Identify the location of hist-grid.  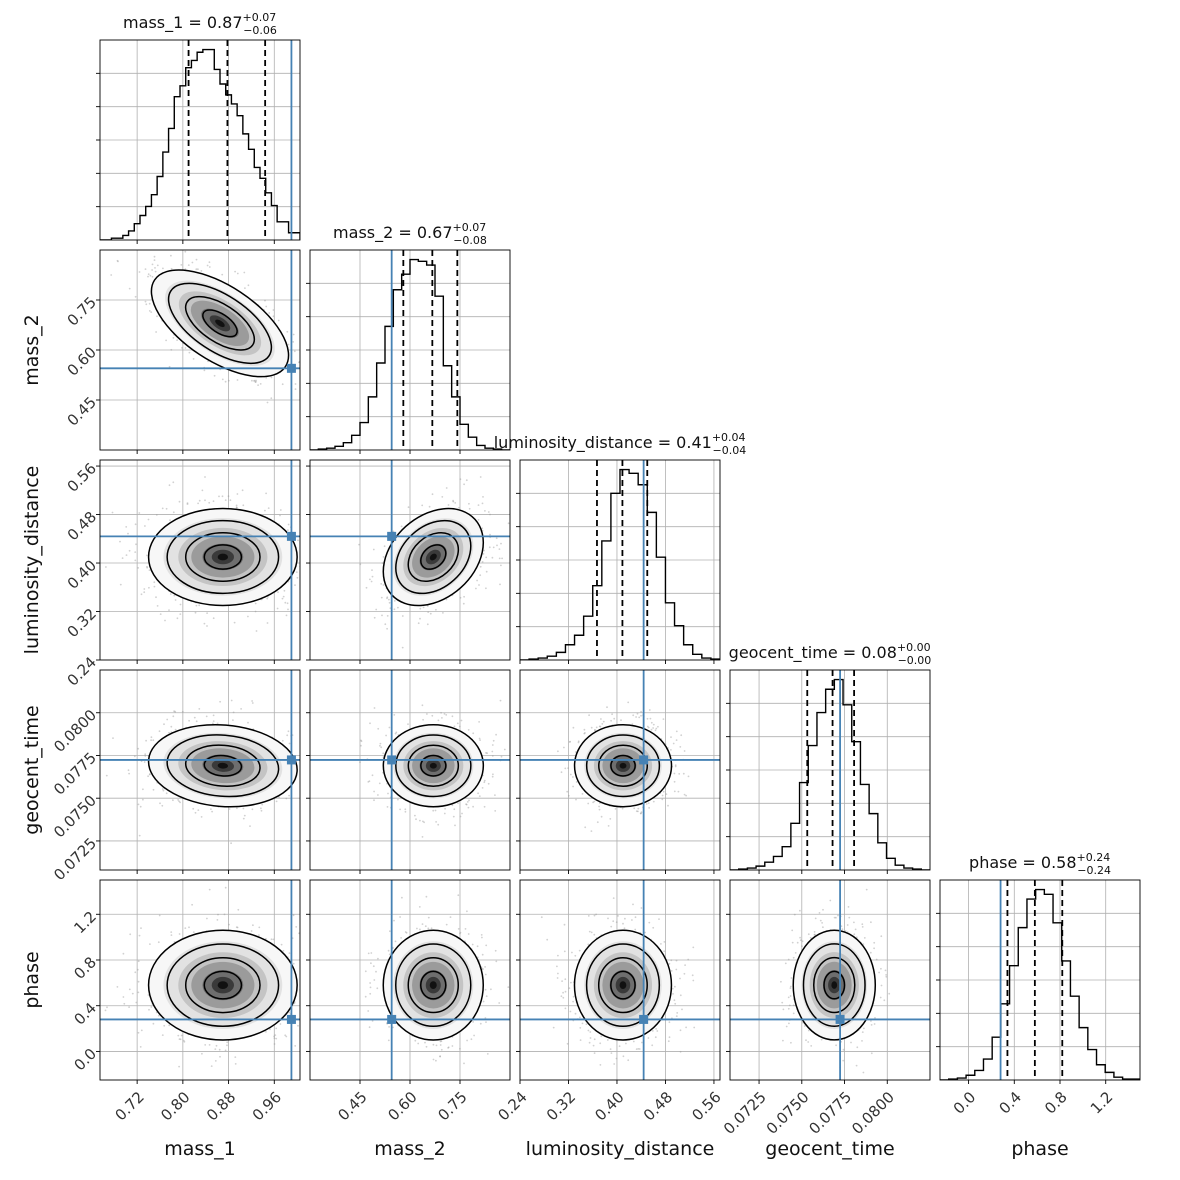
(410, 350).